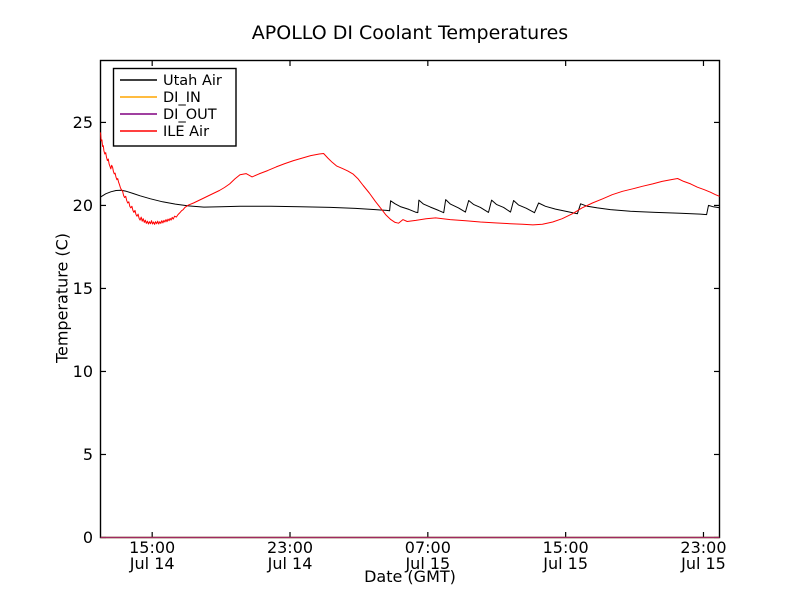 The height and width of the screenshot is (600, 800). I want to click on legend-label-utah-air: Utah Air, so click(192, 81).